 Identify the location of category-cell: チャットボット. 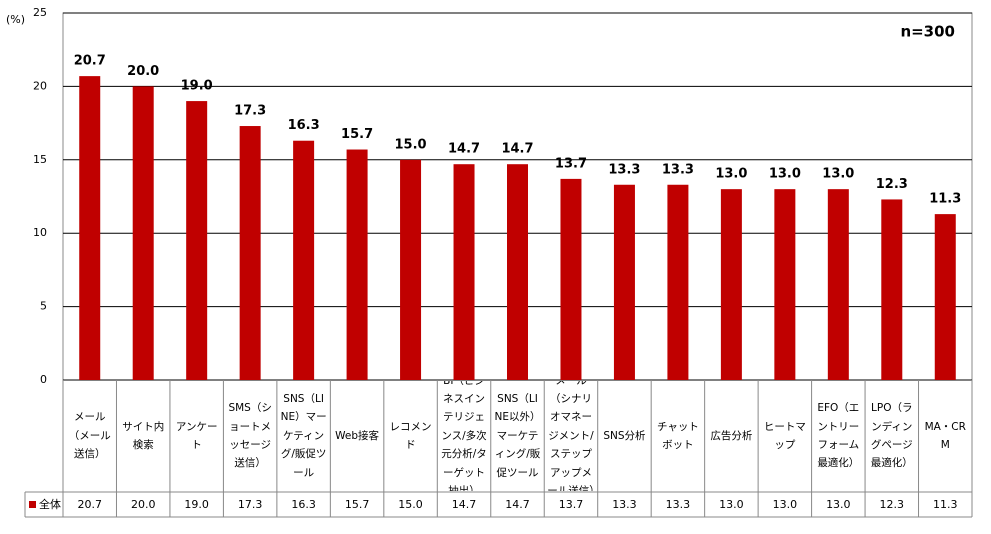
(677, 435).